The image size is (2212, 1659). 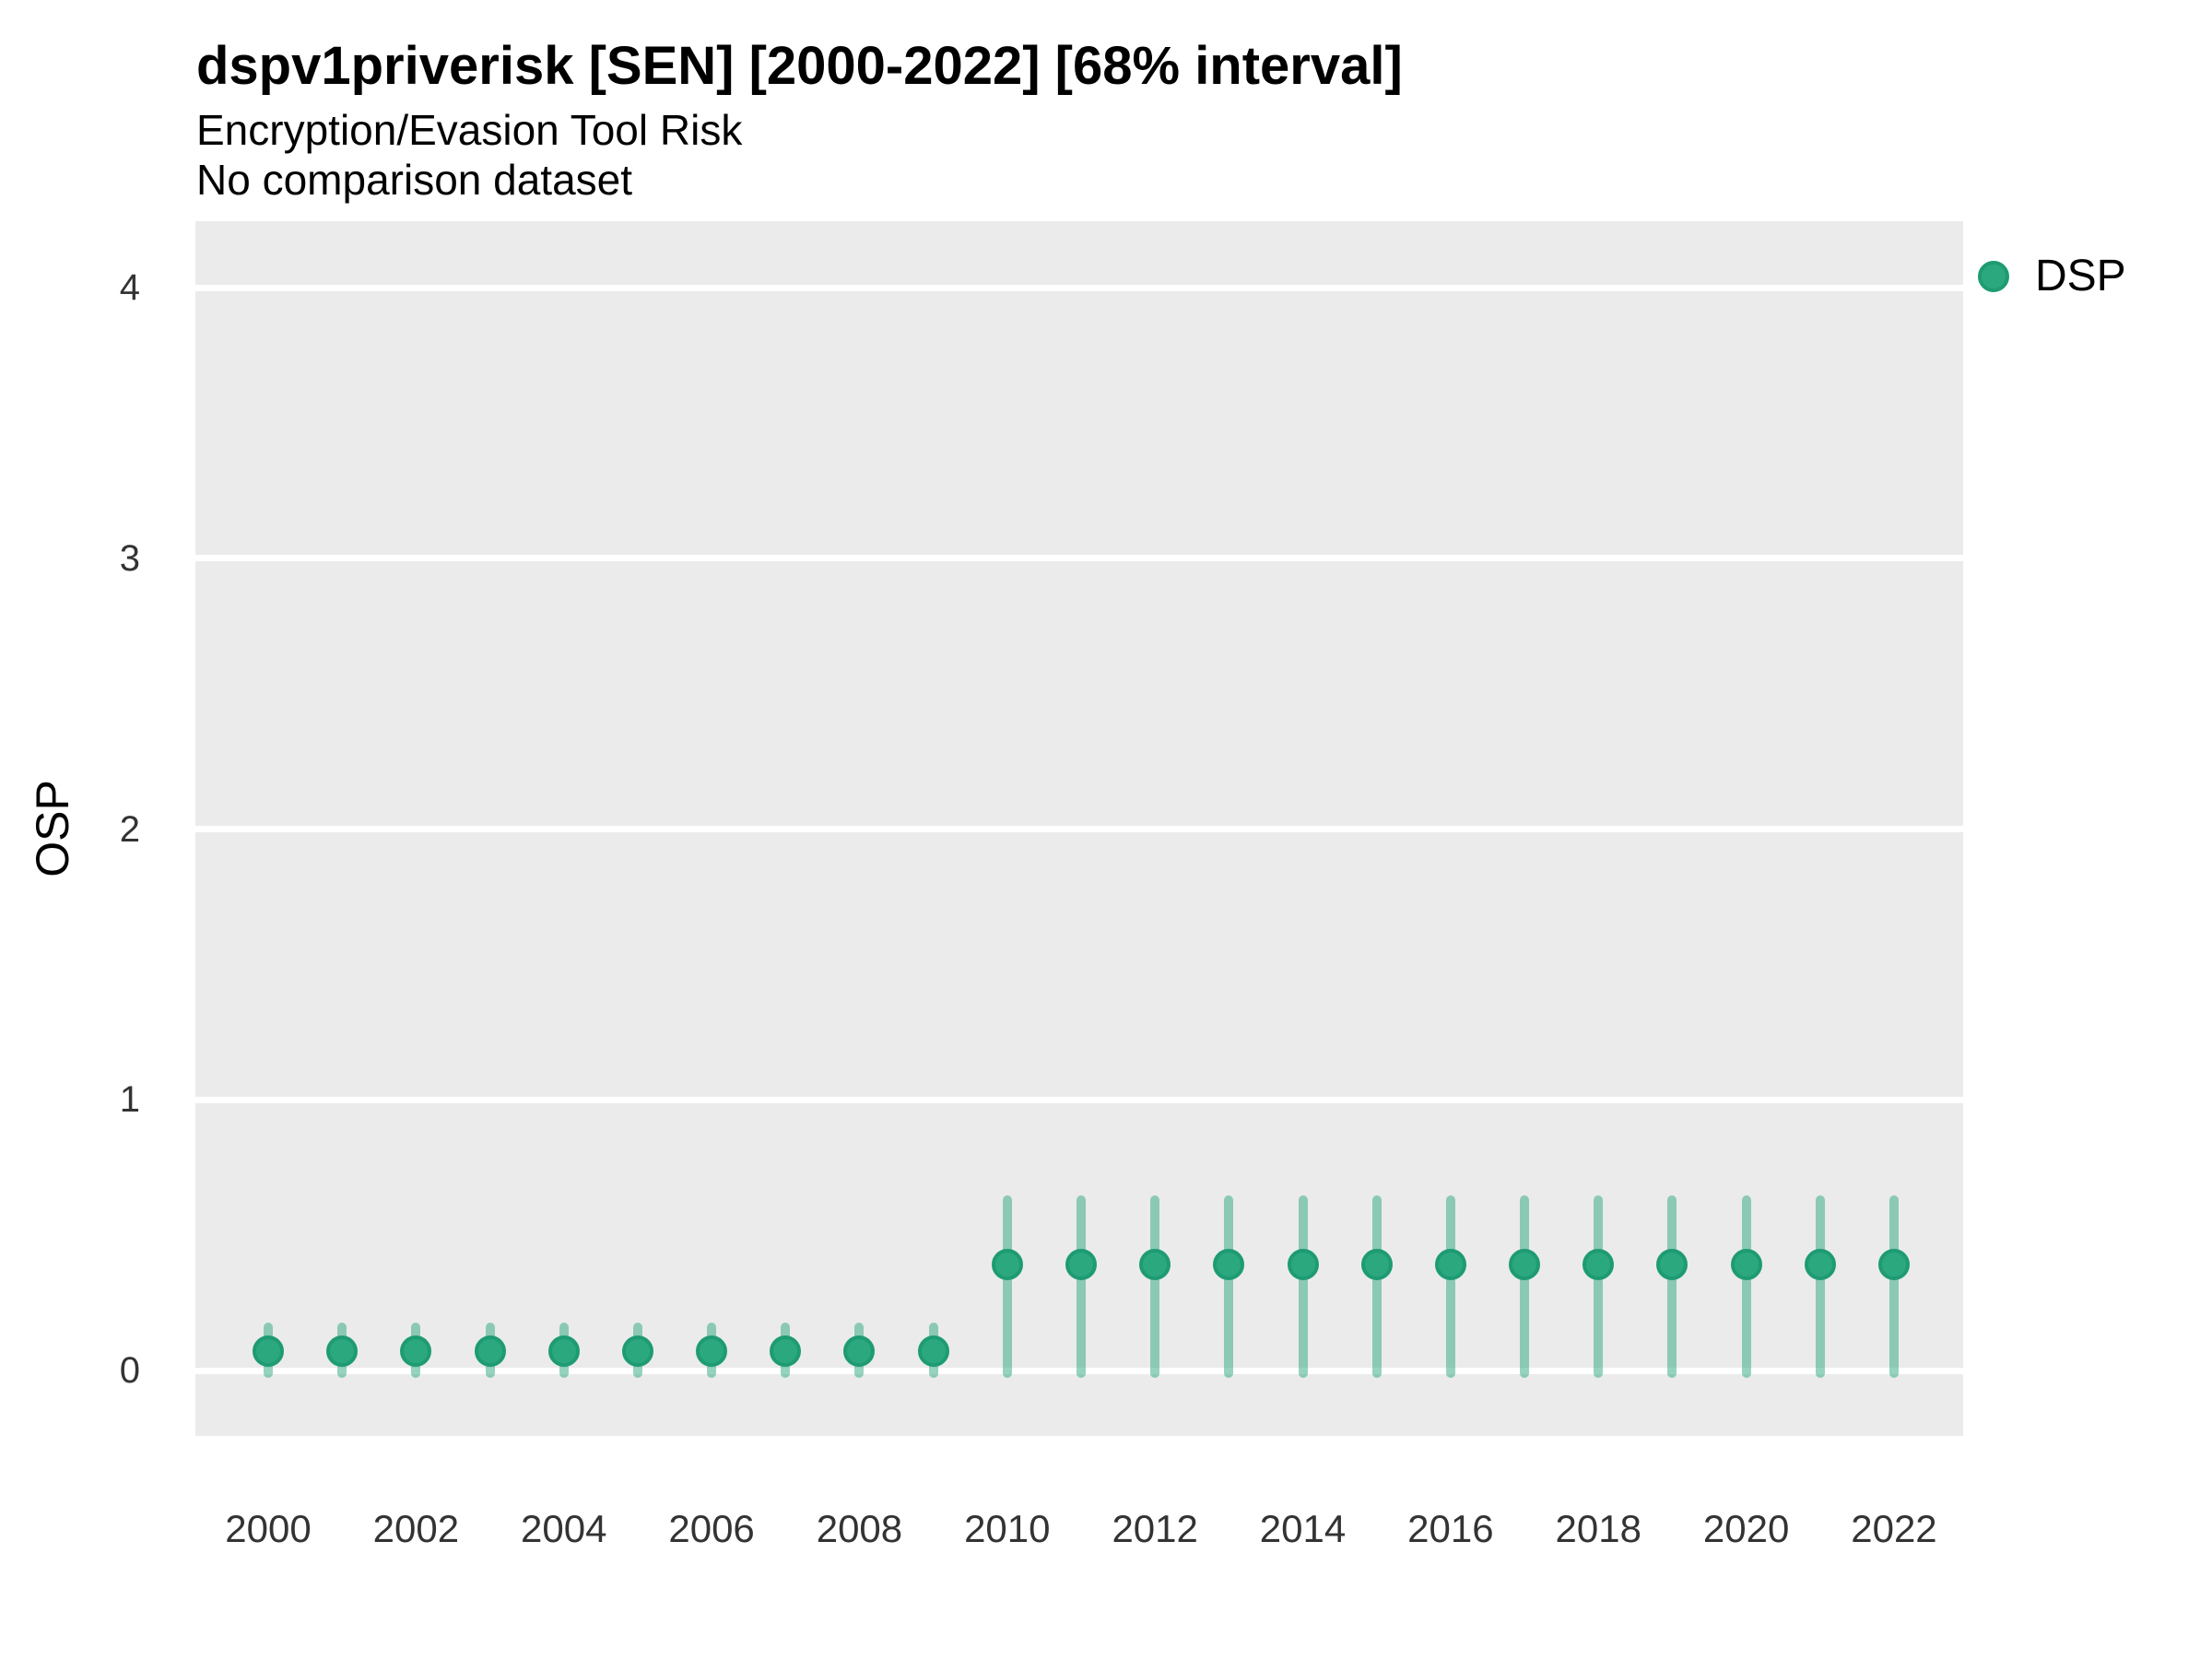 I want to click on interval-bar-2016, so click(x=1450, y=1286).